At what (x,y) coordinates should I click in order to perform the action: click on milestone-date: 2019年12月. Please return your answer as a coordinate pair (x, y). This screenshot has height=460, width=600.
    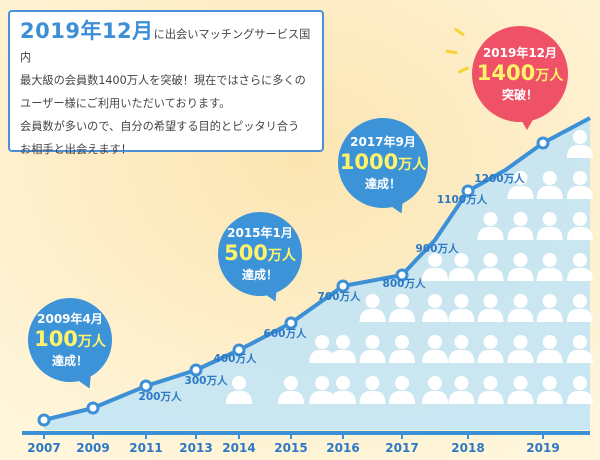
    Looking at the image, I should click on (520, 52).